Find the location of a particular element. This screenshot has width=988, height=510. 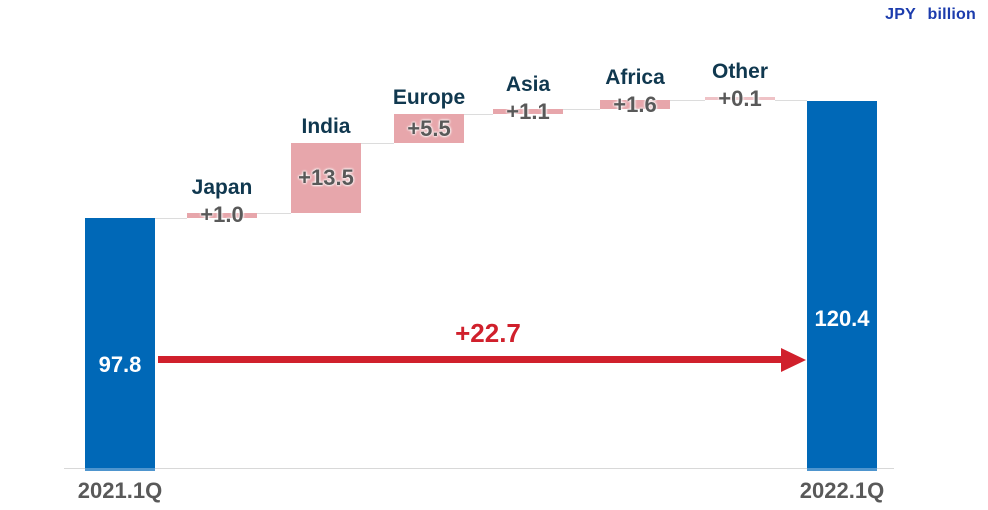

step-value-label: +13.5 is located at coordinates (326, 177).